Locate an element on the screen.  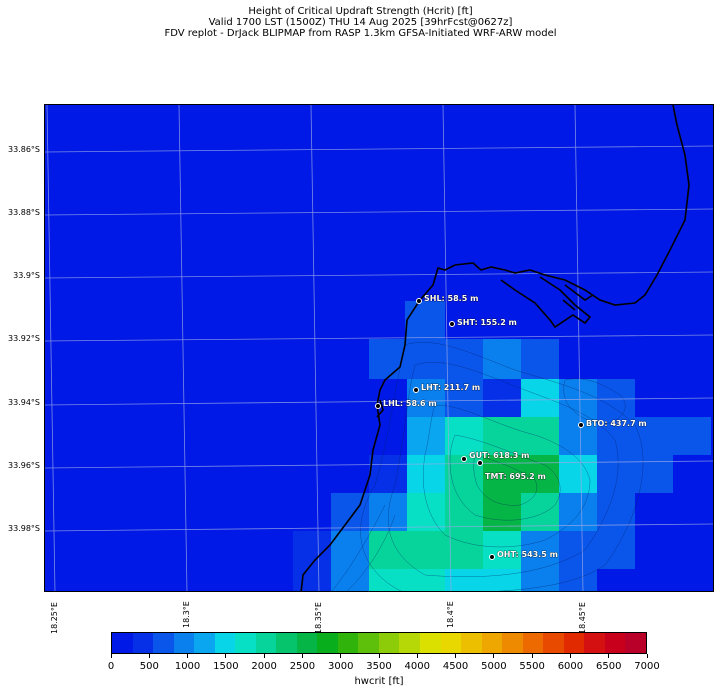
colorbar-tick-label: 2000 is located at coordinates (264, 666).